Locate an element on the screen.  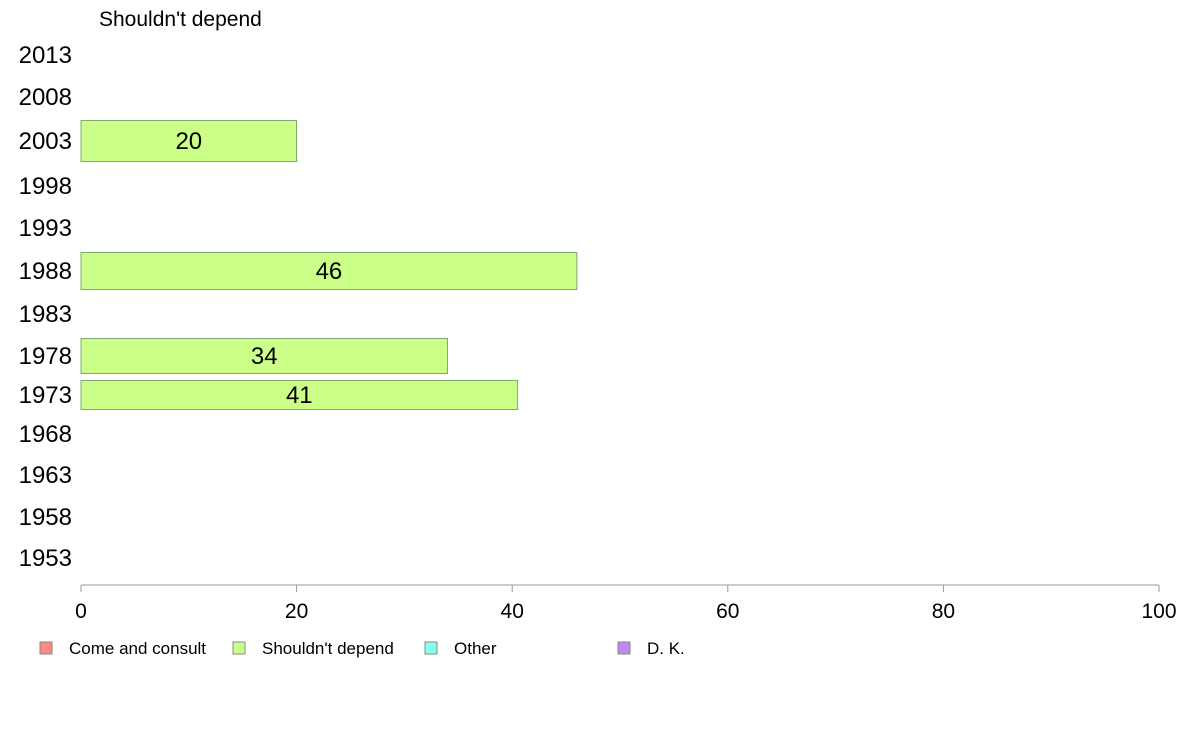
legend-label: D. K. is located at coordinates (666, 648).